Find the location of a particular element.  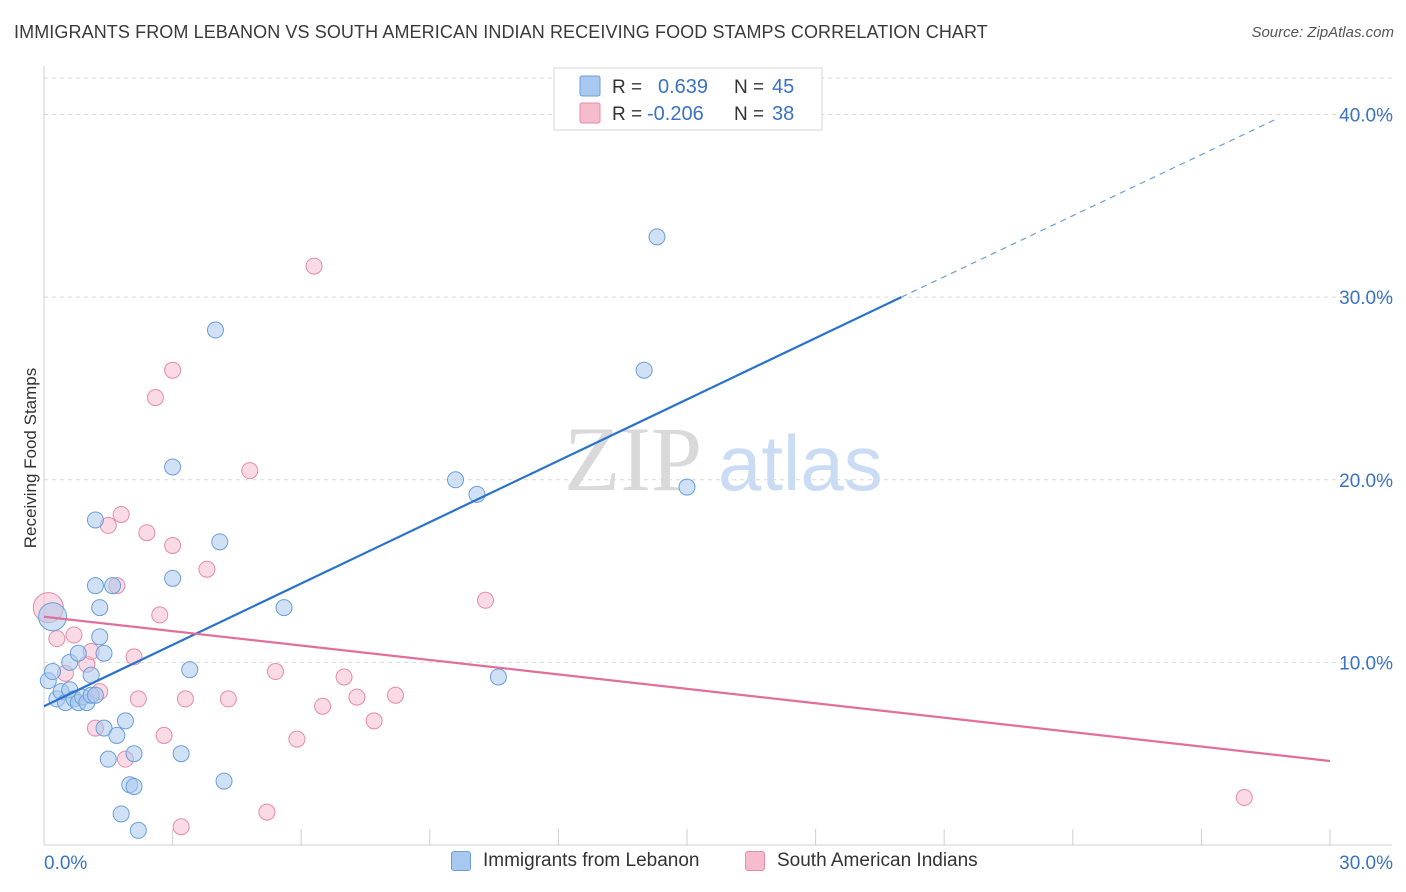

x-tick-label: 30.0% is located at coordinates (1366, 863).